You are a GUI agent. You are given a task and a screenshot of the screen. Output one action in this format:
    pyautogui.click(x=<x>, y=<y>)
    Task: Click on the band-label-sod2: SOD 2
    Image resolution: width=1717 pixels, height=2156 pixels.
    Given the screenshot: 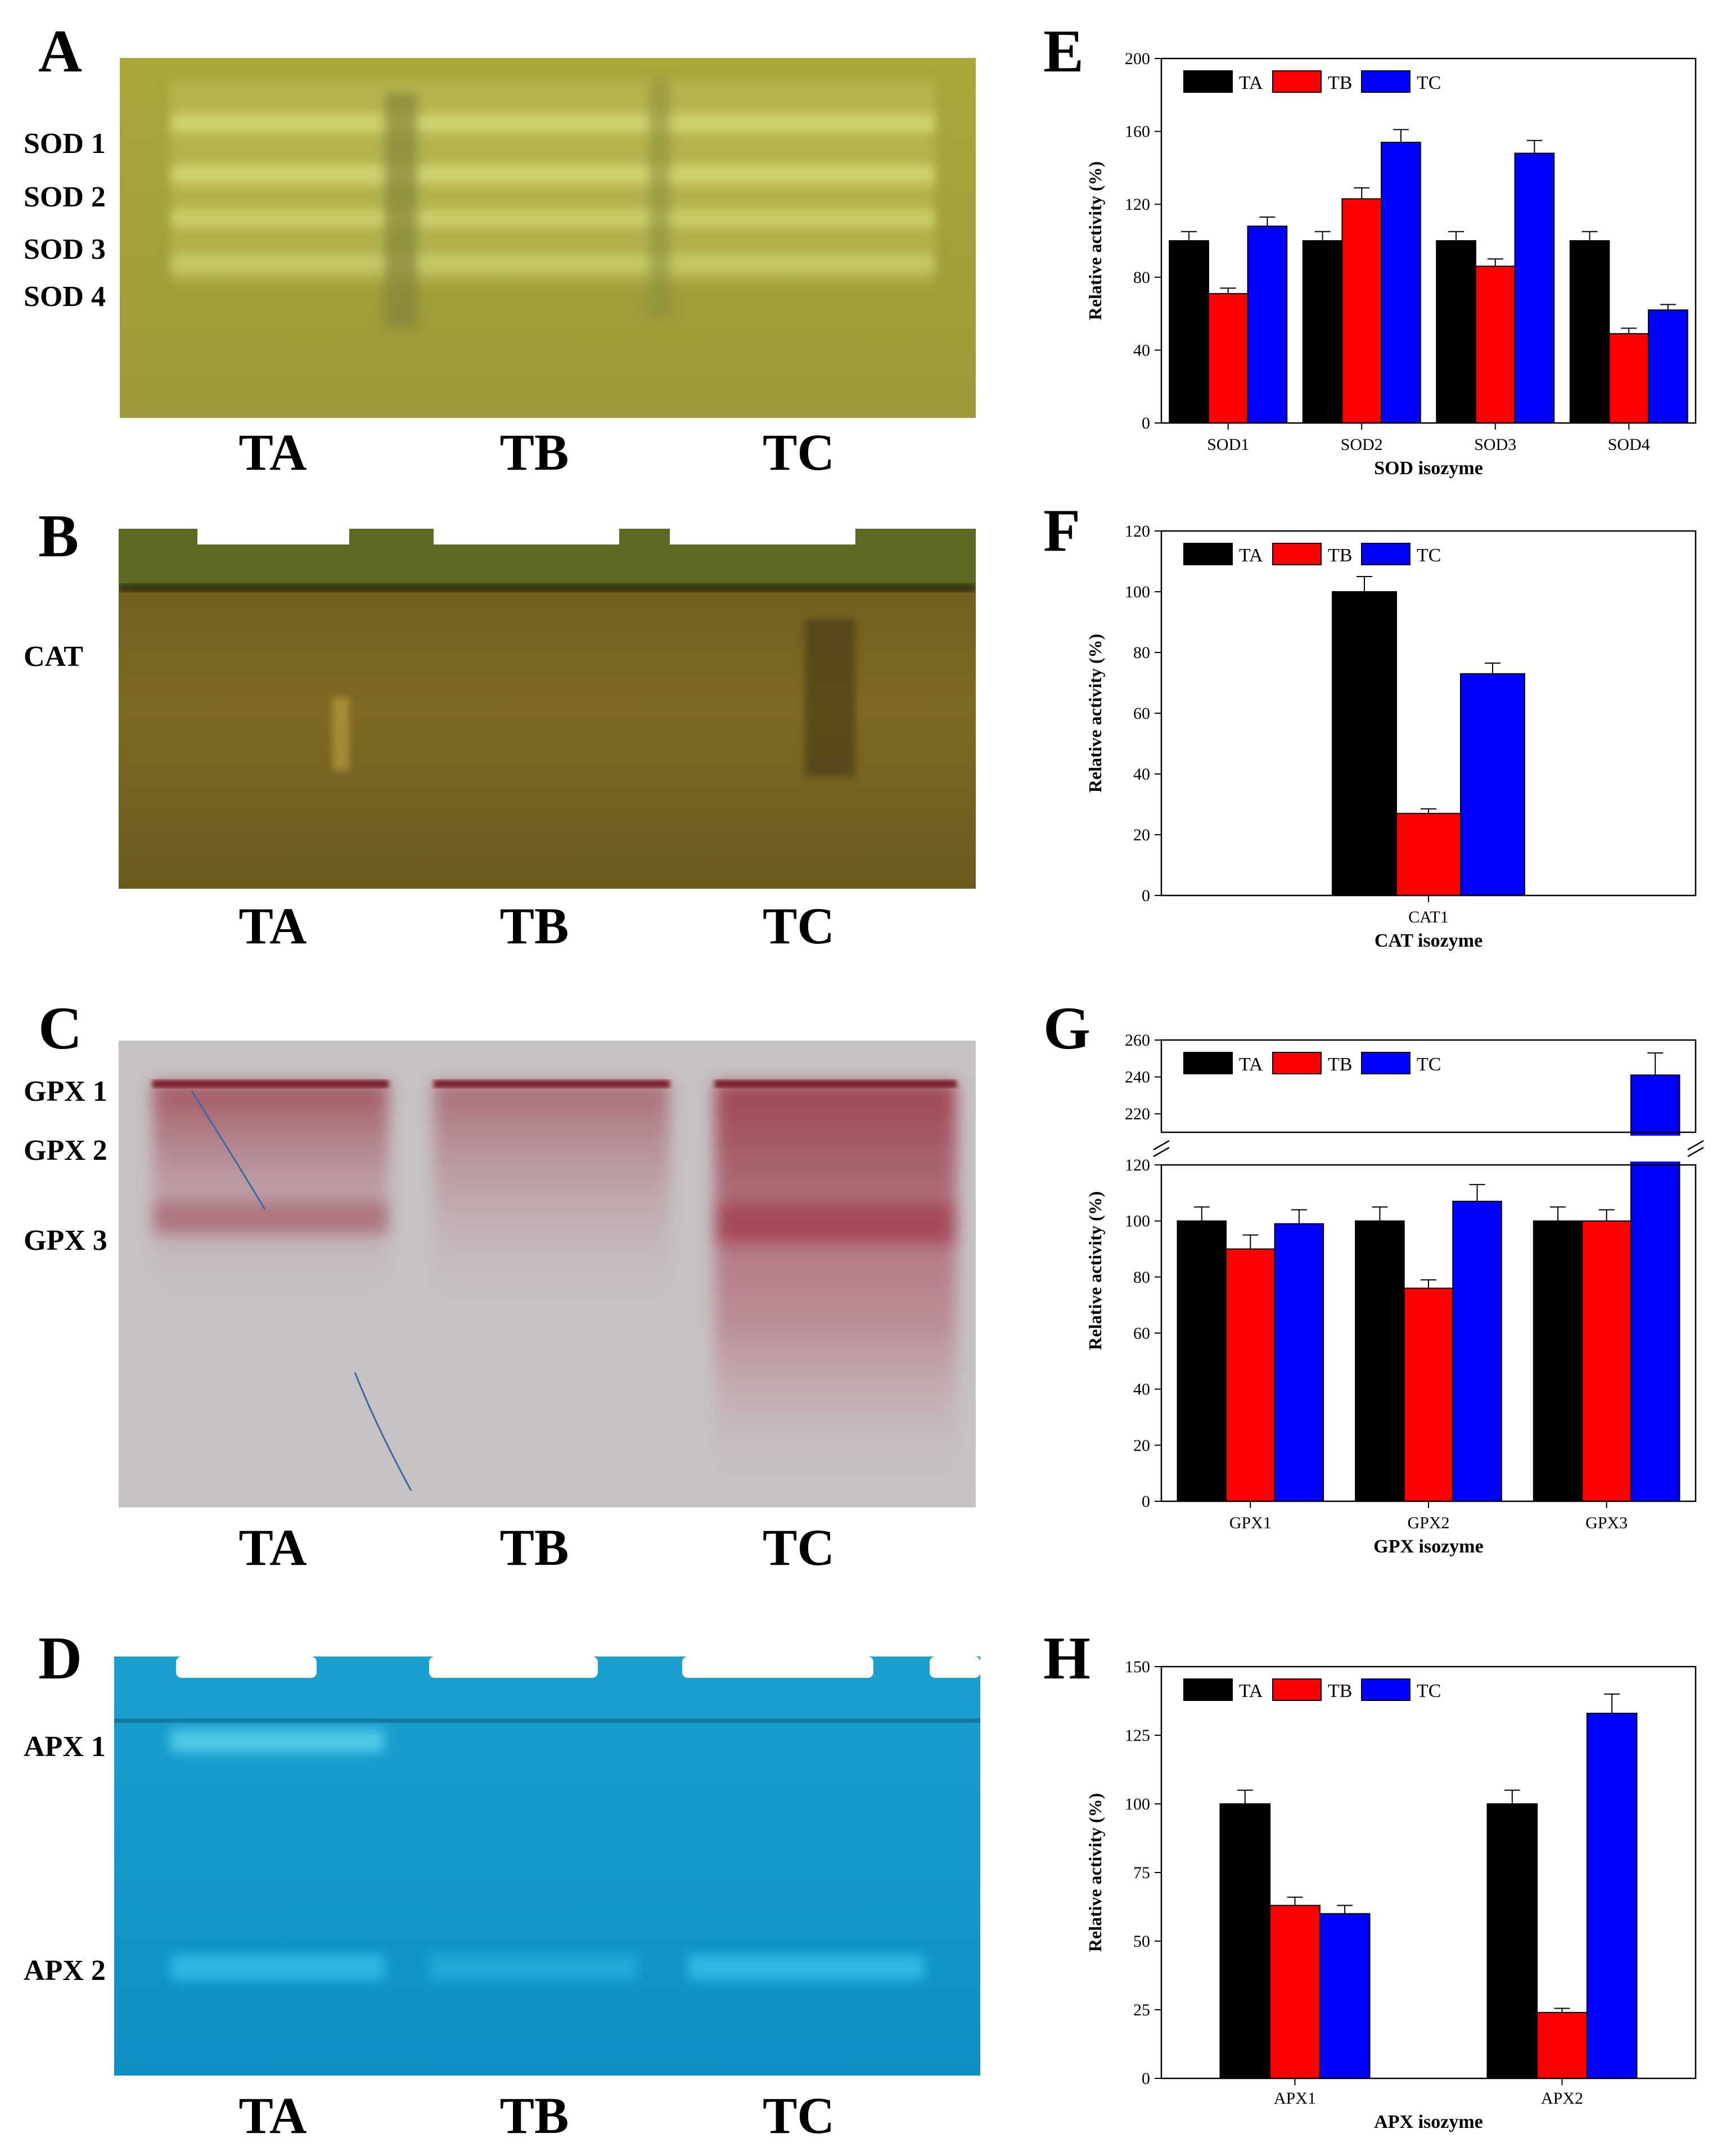 What is the action you would take?
    pyautogui.click(x=65, y=197)
    